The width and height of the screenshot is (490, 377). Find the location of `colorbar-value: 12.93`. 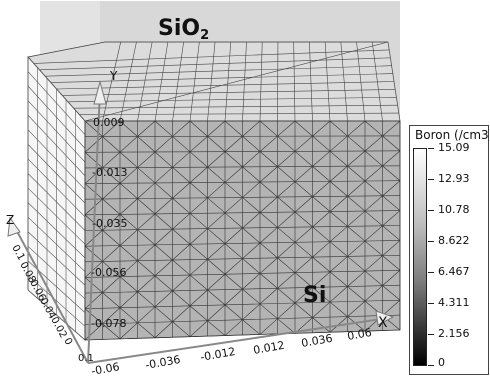

colorbar-value: 12.93 is located at coordinates (454, 178).